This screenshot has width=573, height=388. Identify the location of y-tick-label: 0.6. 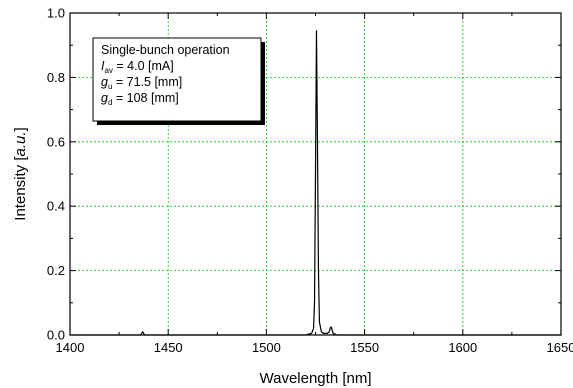
(56, 141).